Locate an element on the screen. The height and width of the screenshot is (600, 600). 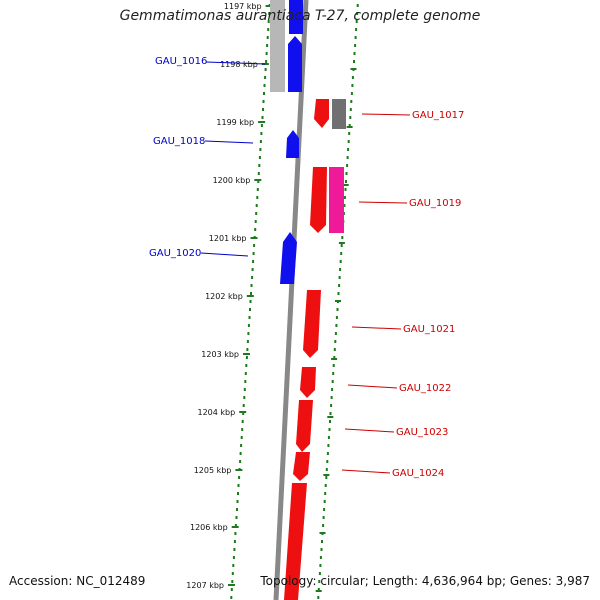
label-GAU_1016: GAU_1016 is located at coordinates (181, 61).